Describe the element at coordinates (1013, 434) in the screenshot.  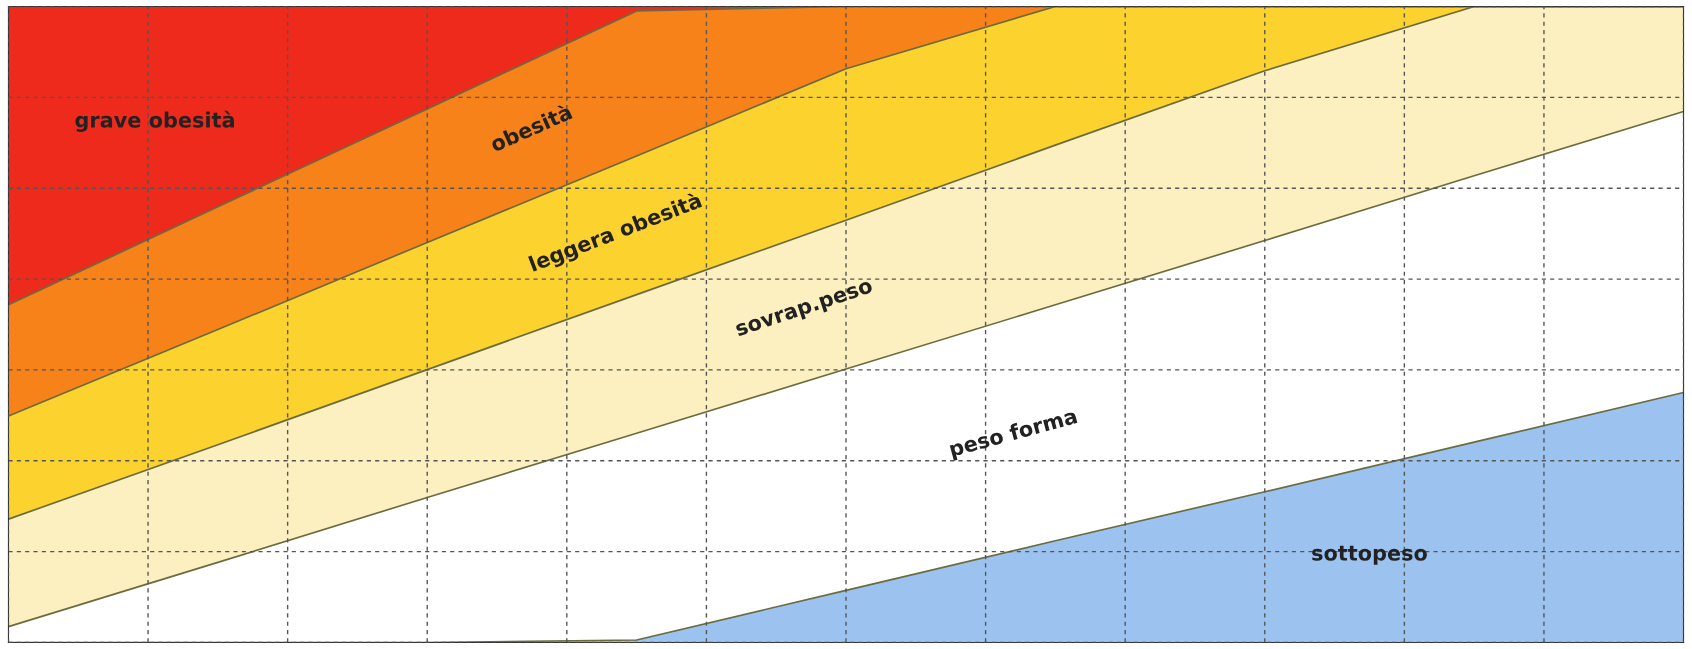
I see `series-label: peso forma` at that location.